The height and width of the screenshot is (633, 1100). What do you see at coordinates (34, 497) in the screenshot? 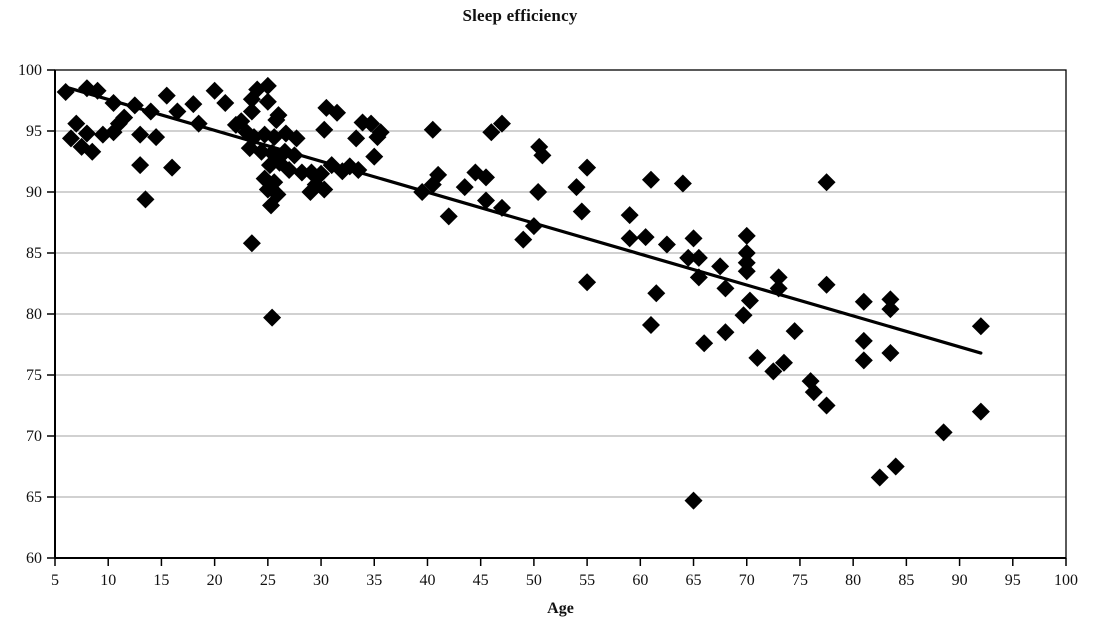
I see `y-tick-label: 65` at bounding box center [34, 497].